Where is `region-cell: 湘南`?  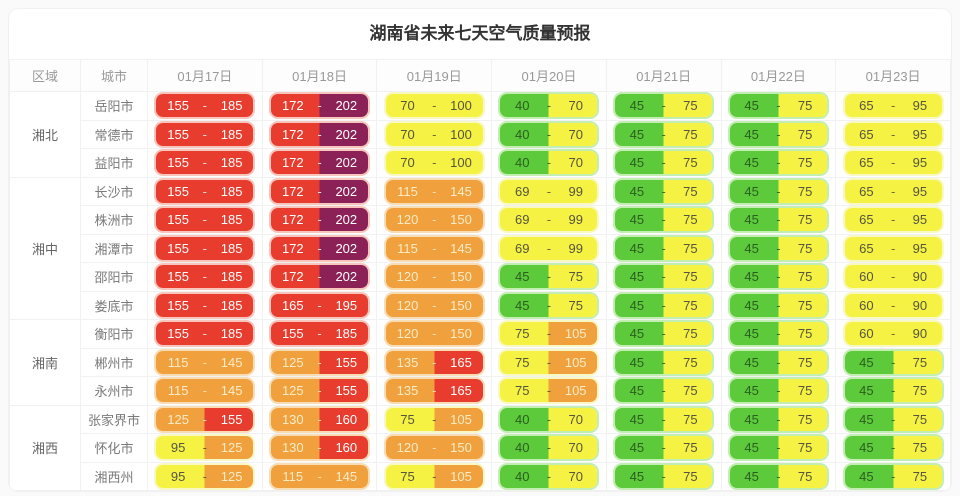
region-cell: 湘南 is located at coordinates (45, 362).